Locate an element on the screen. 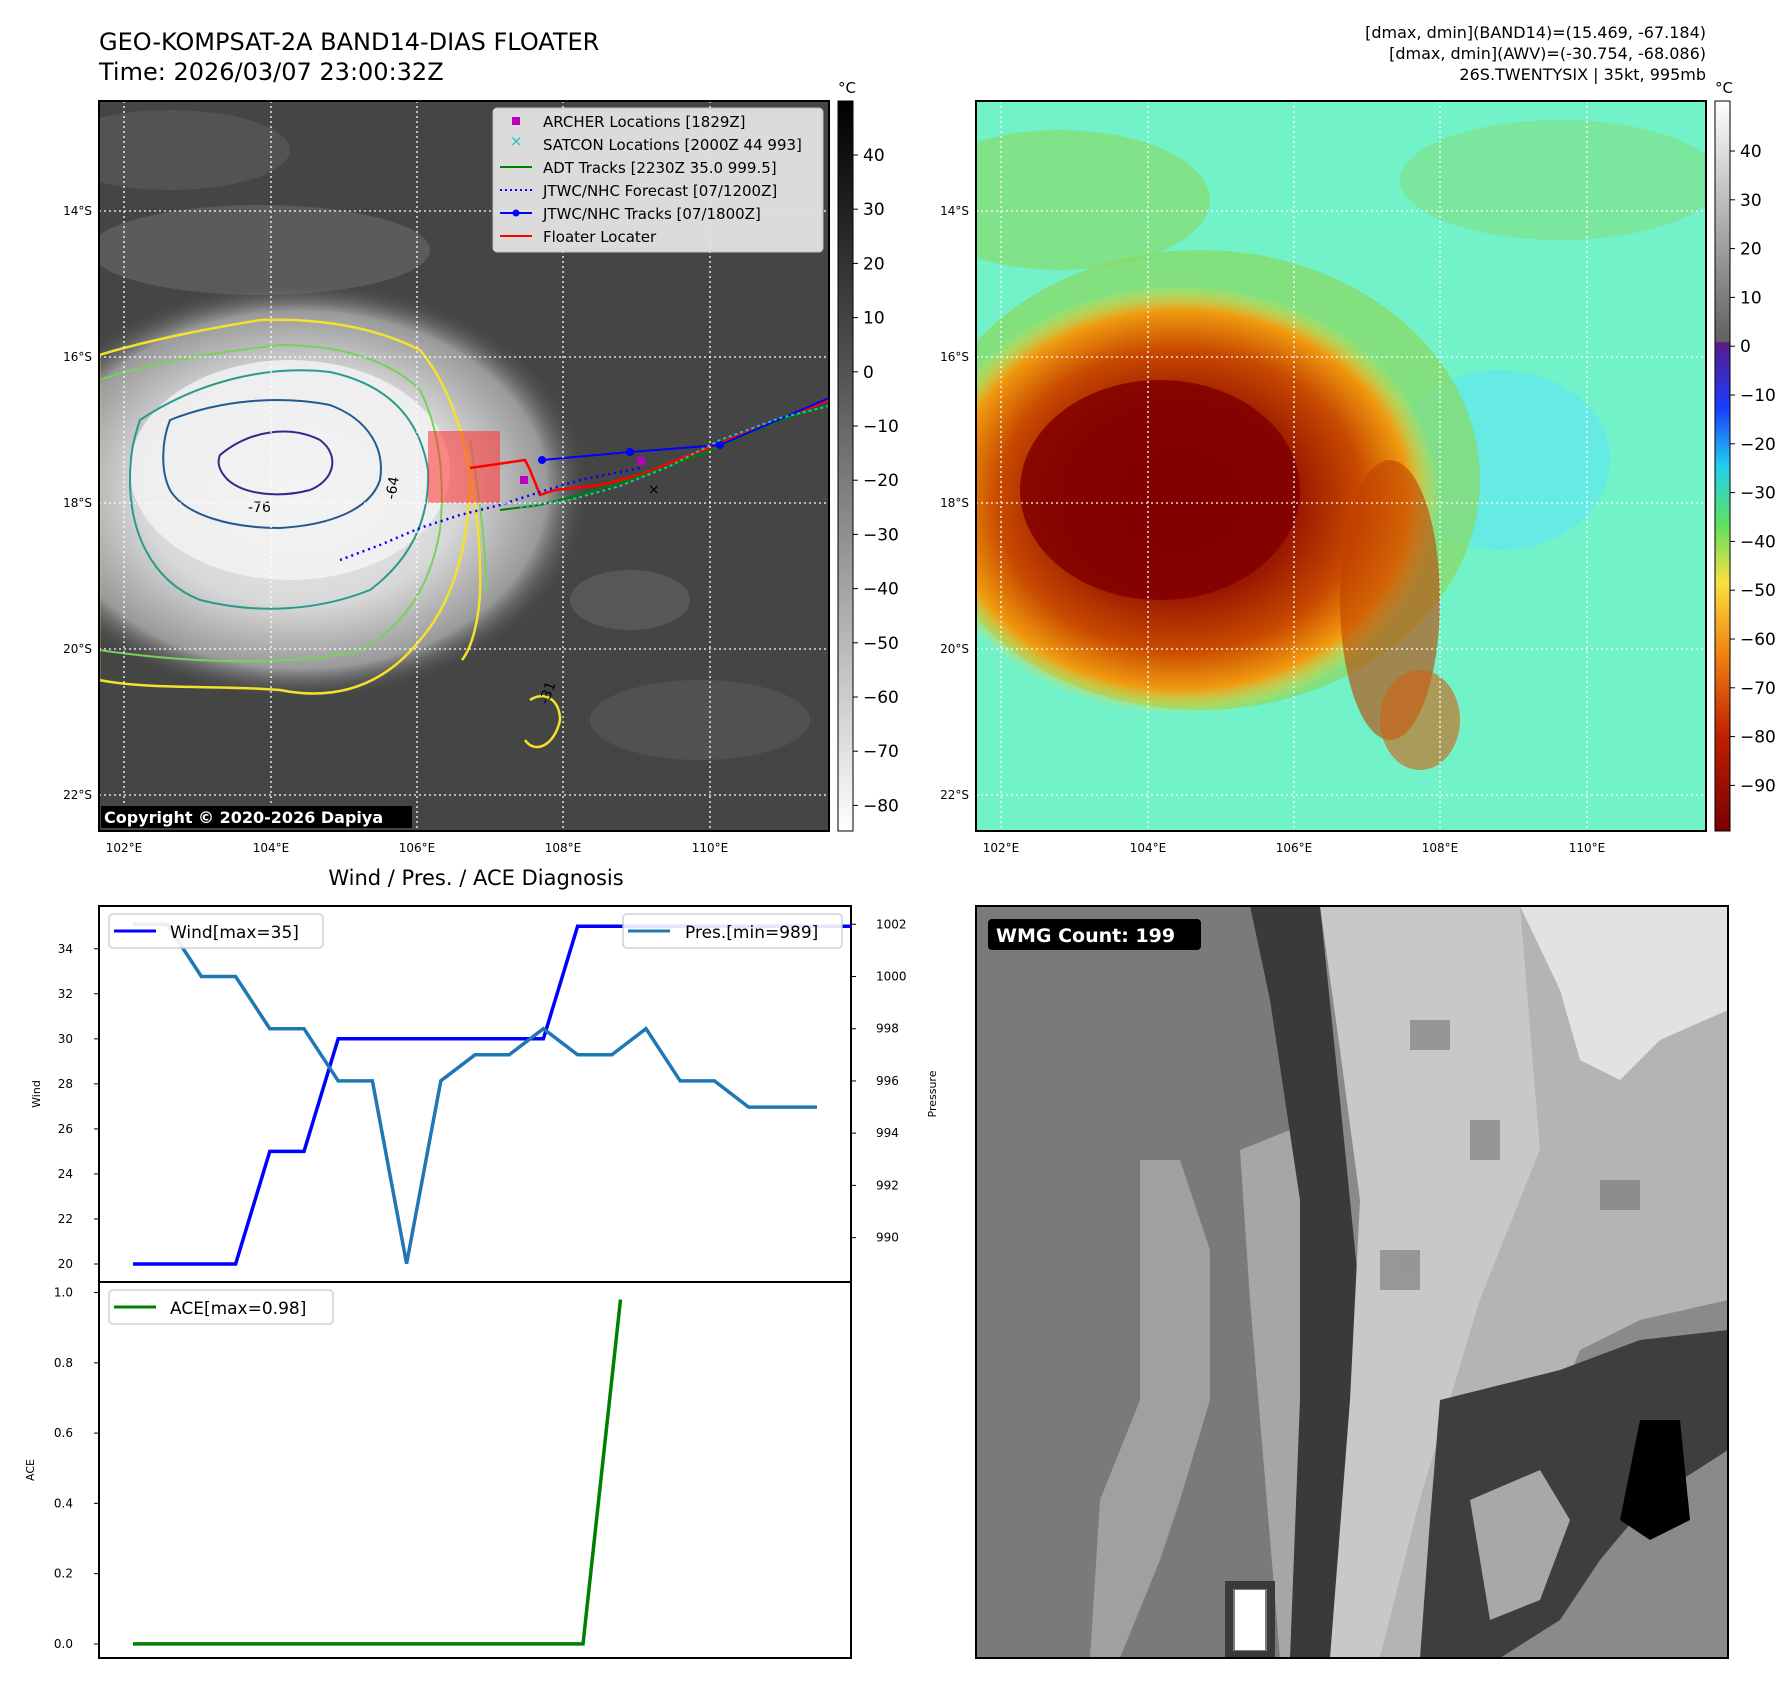 The width and height of the screenshot is (1792, 1690). axis-tick-label: 28 is located at coordinates (65, 1084).